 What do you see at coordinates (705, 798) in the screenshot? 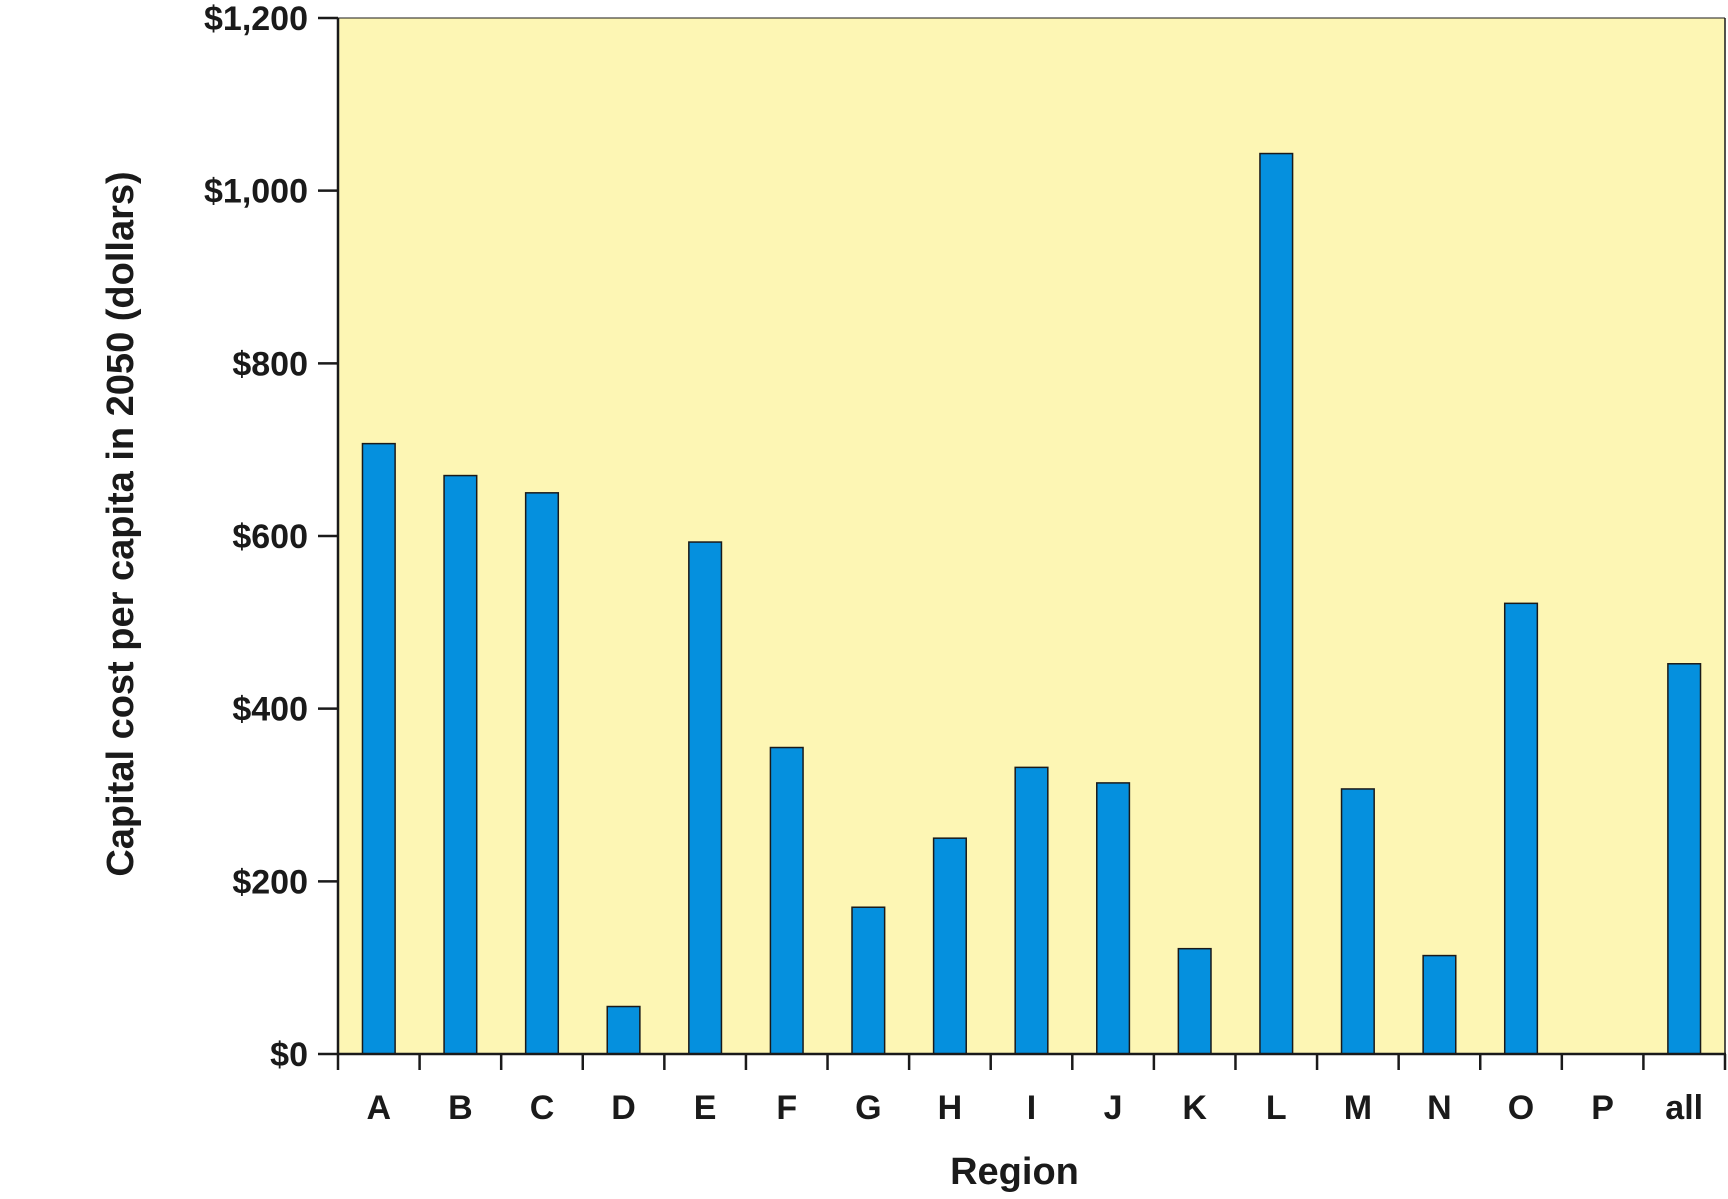
I see `bar-e` at bounding box center [705, 798].